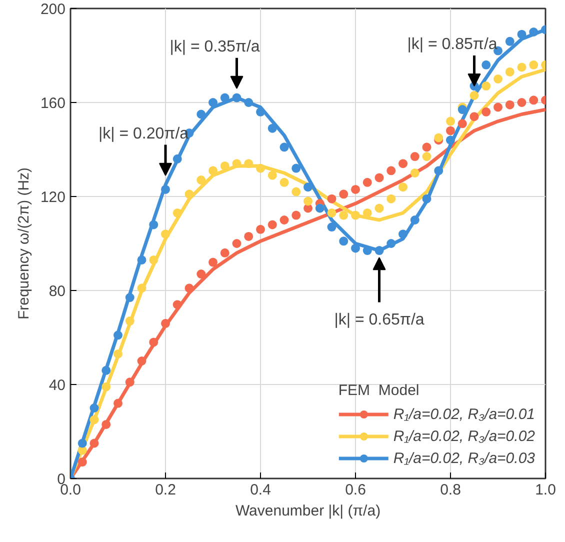 This screenshot has width=565, height=542. What do you see at coordinates (53, 103) in the screenshot?
I see `y-tick-label: 160` at bounding box center [53, 103].